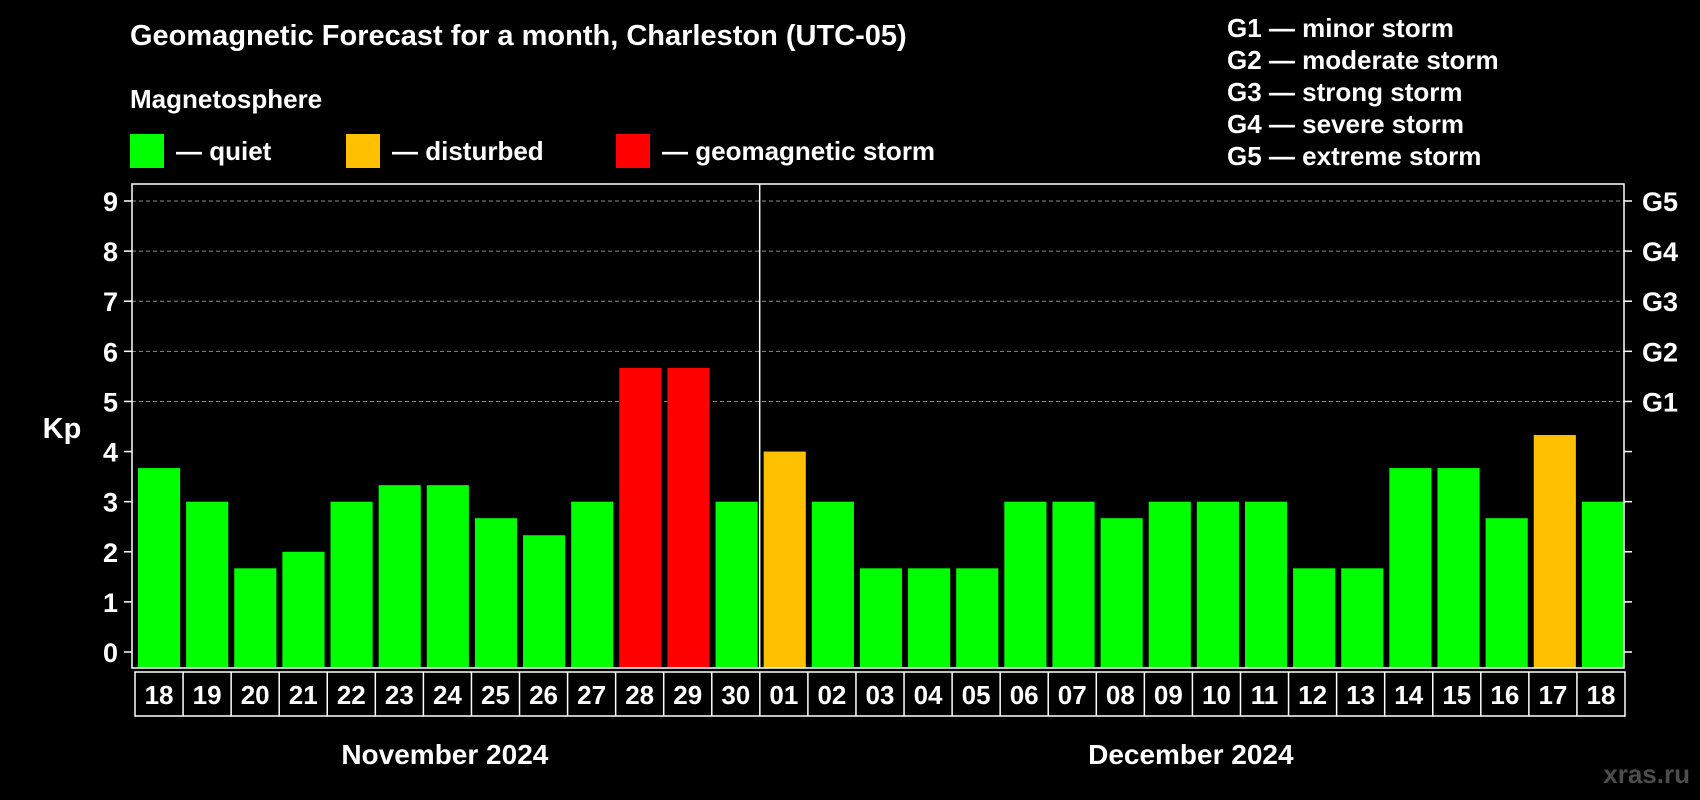 This screenshot has height=800, width=1700. Describe the element at coordinates (1660, 302) in the screenshot. I see `right-axis-label: G3` at that location.